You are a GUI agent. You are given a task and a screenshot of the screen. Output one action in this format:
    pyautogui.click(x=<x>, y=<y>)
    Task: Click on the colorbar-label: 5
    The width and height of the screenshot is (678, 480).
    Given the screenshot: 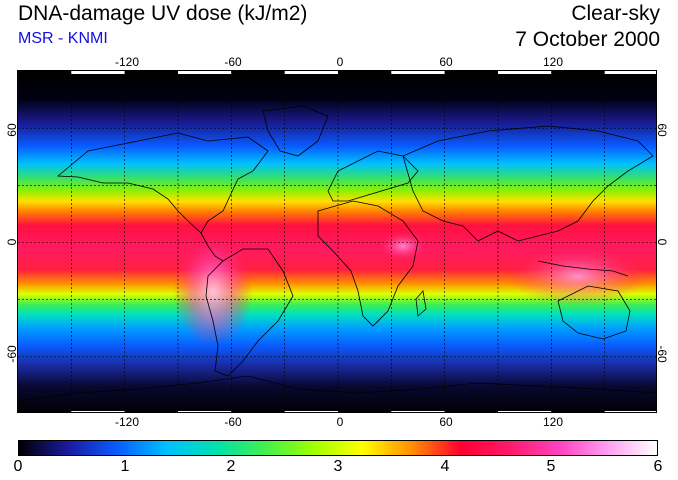 What is the action you would take?
    pyautogui.click(x=551, y=466)
    